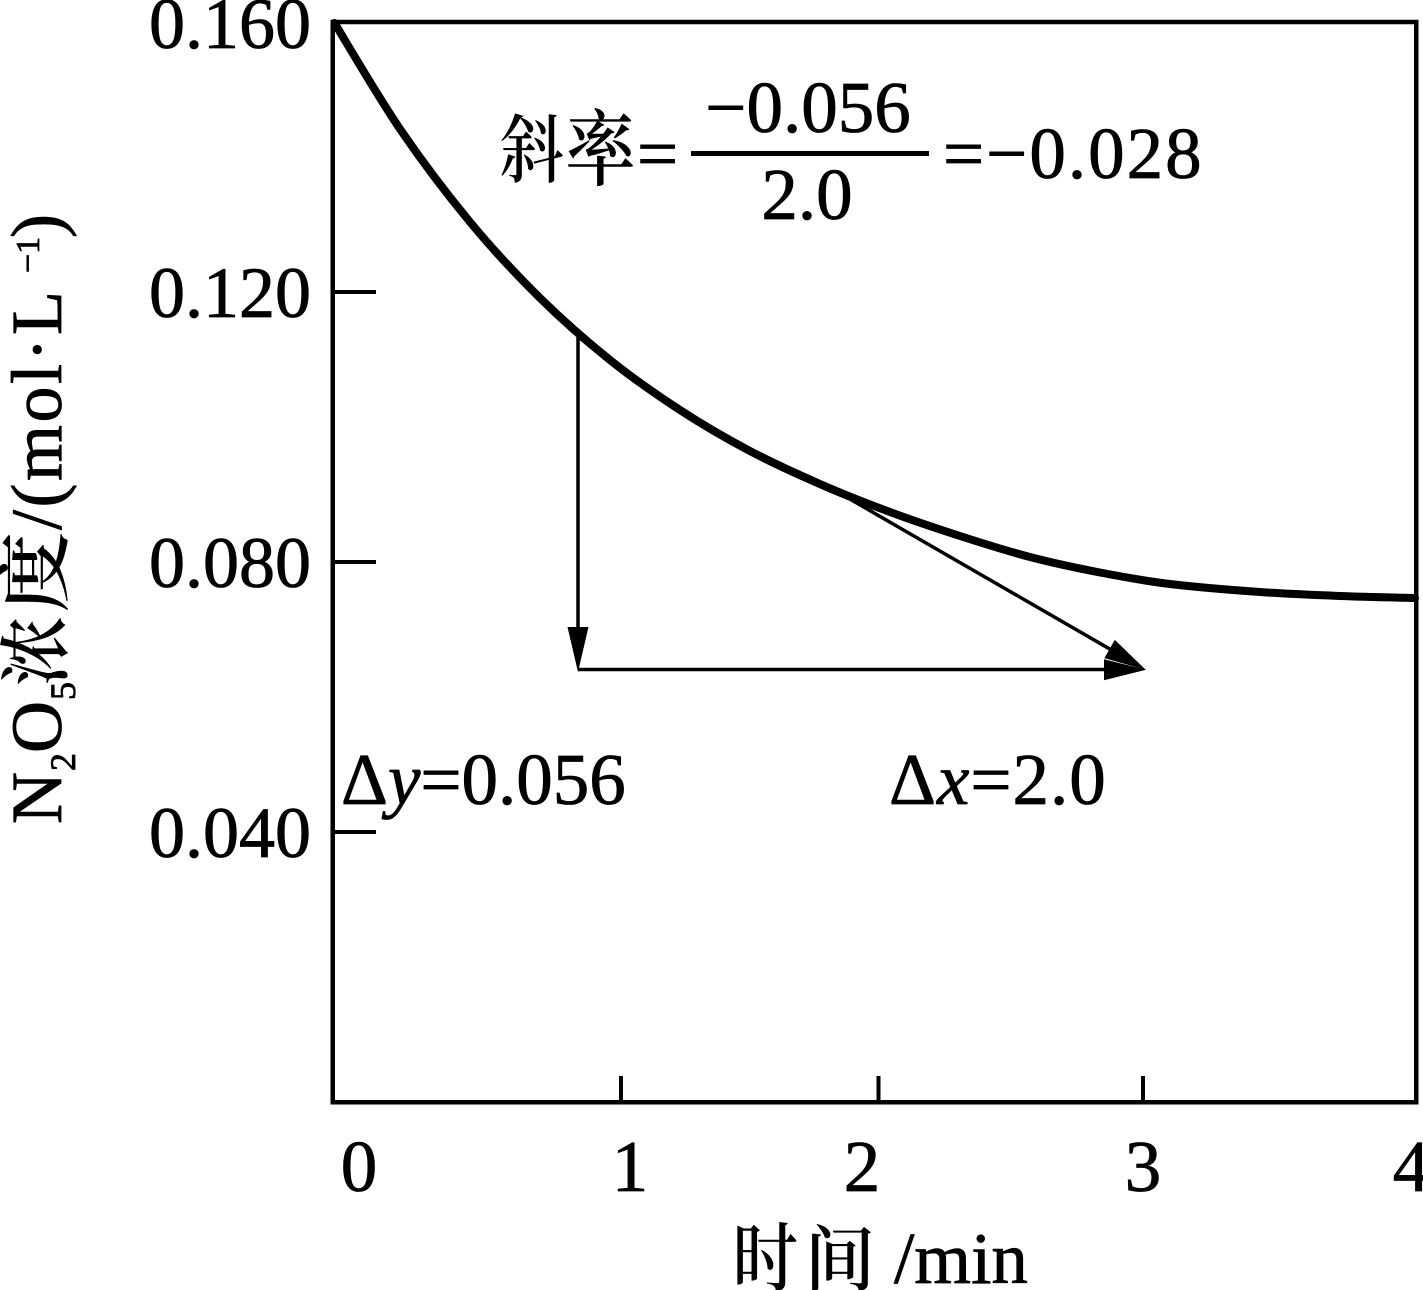 This screenshot has height=1290, width=1423. What do you see at coordinates (998, 779) in the screenshot?
I see `svg-text: Δx=2.0` at bounding box center [998, 779].